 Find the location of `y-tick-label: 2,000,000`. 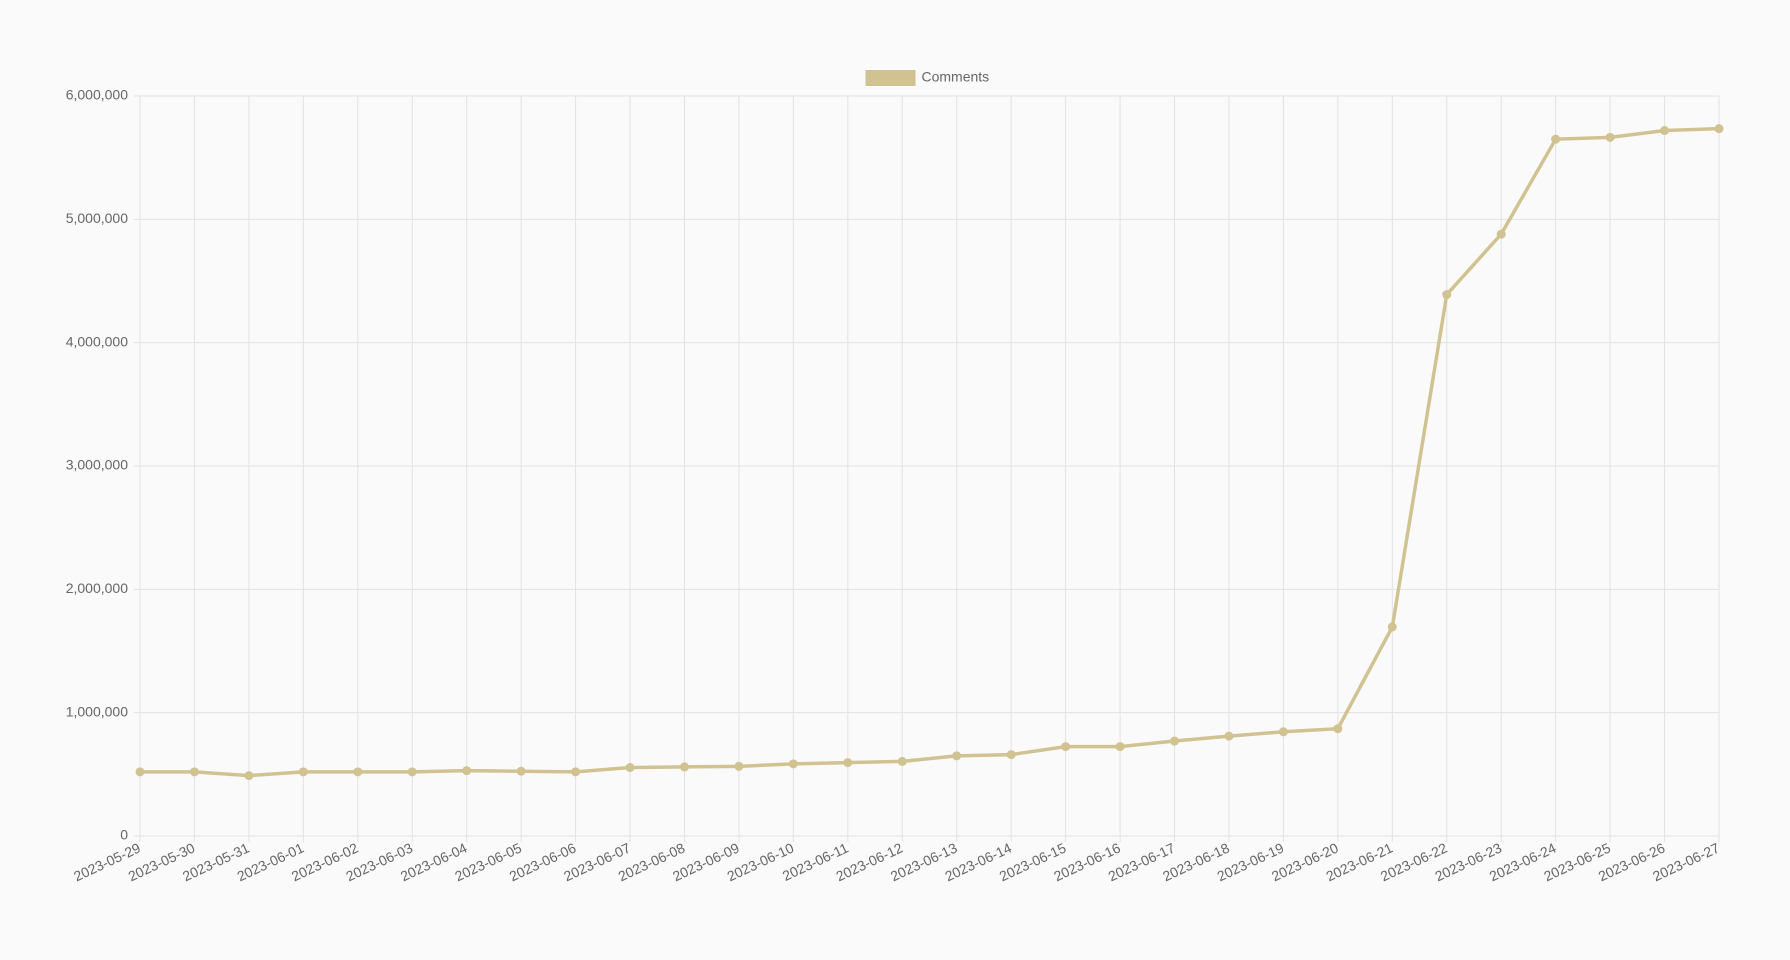

y-tick-label: 2,000,000 is located at coordinates (97, 588).